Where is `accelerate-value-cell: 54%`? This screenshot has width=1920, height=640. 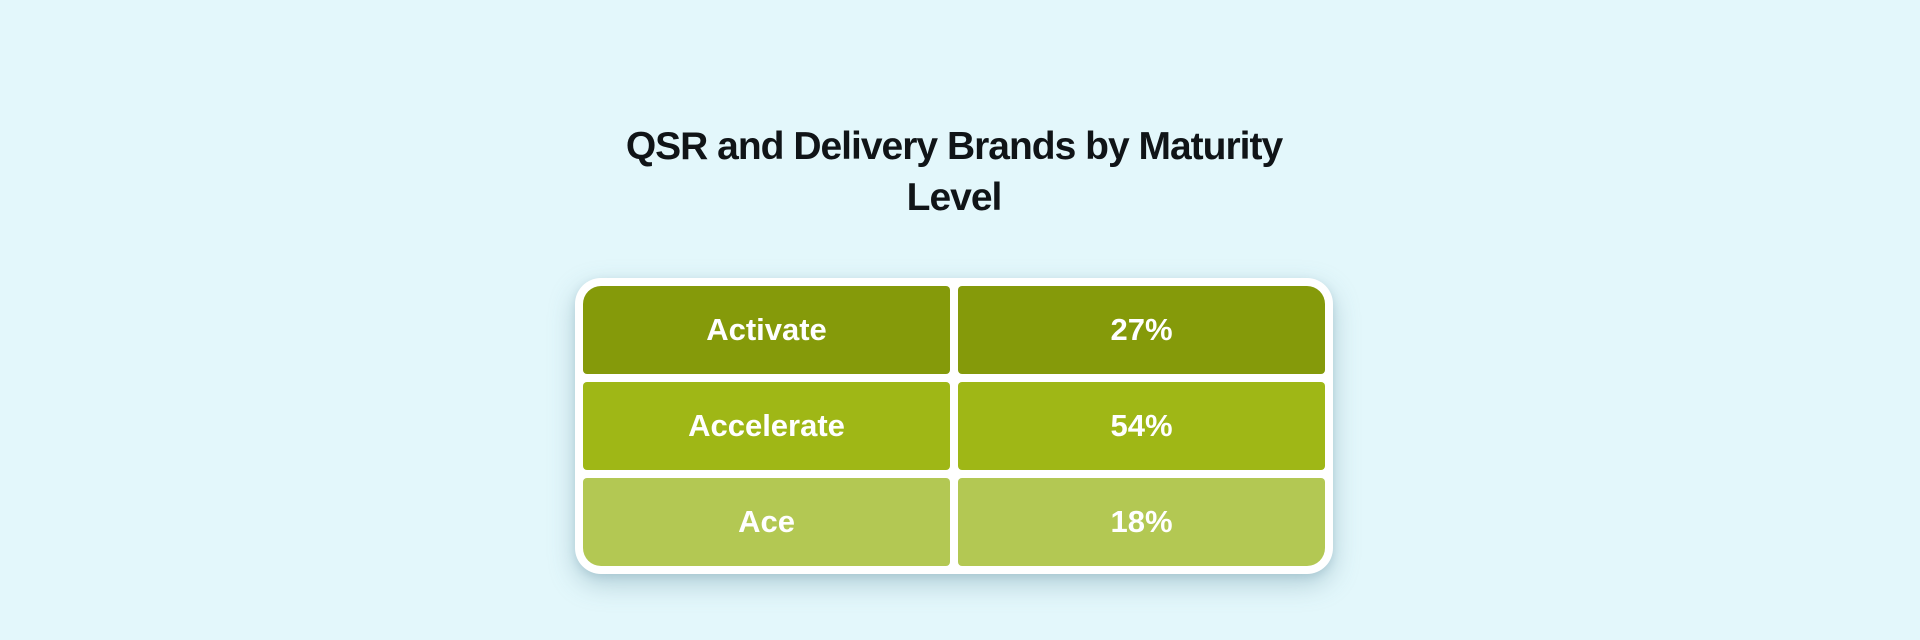
accelerate-value-cell: 54% is located at coordinates (1141, 426).